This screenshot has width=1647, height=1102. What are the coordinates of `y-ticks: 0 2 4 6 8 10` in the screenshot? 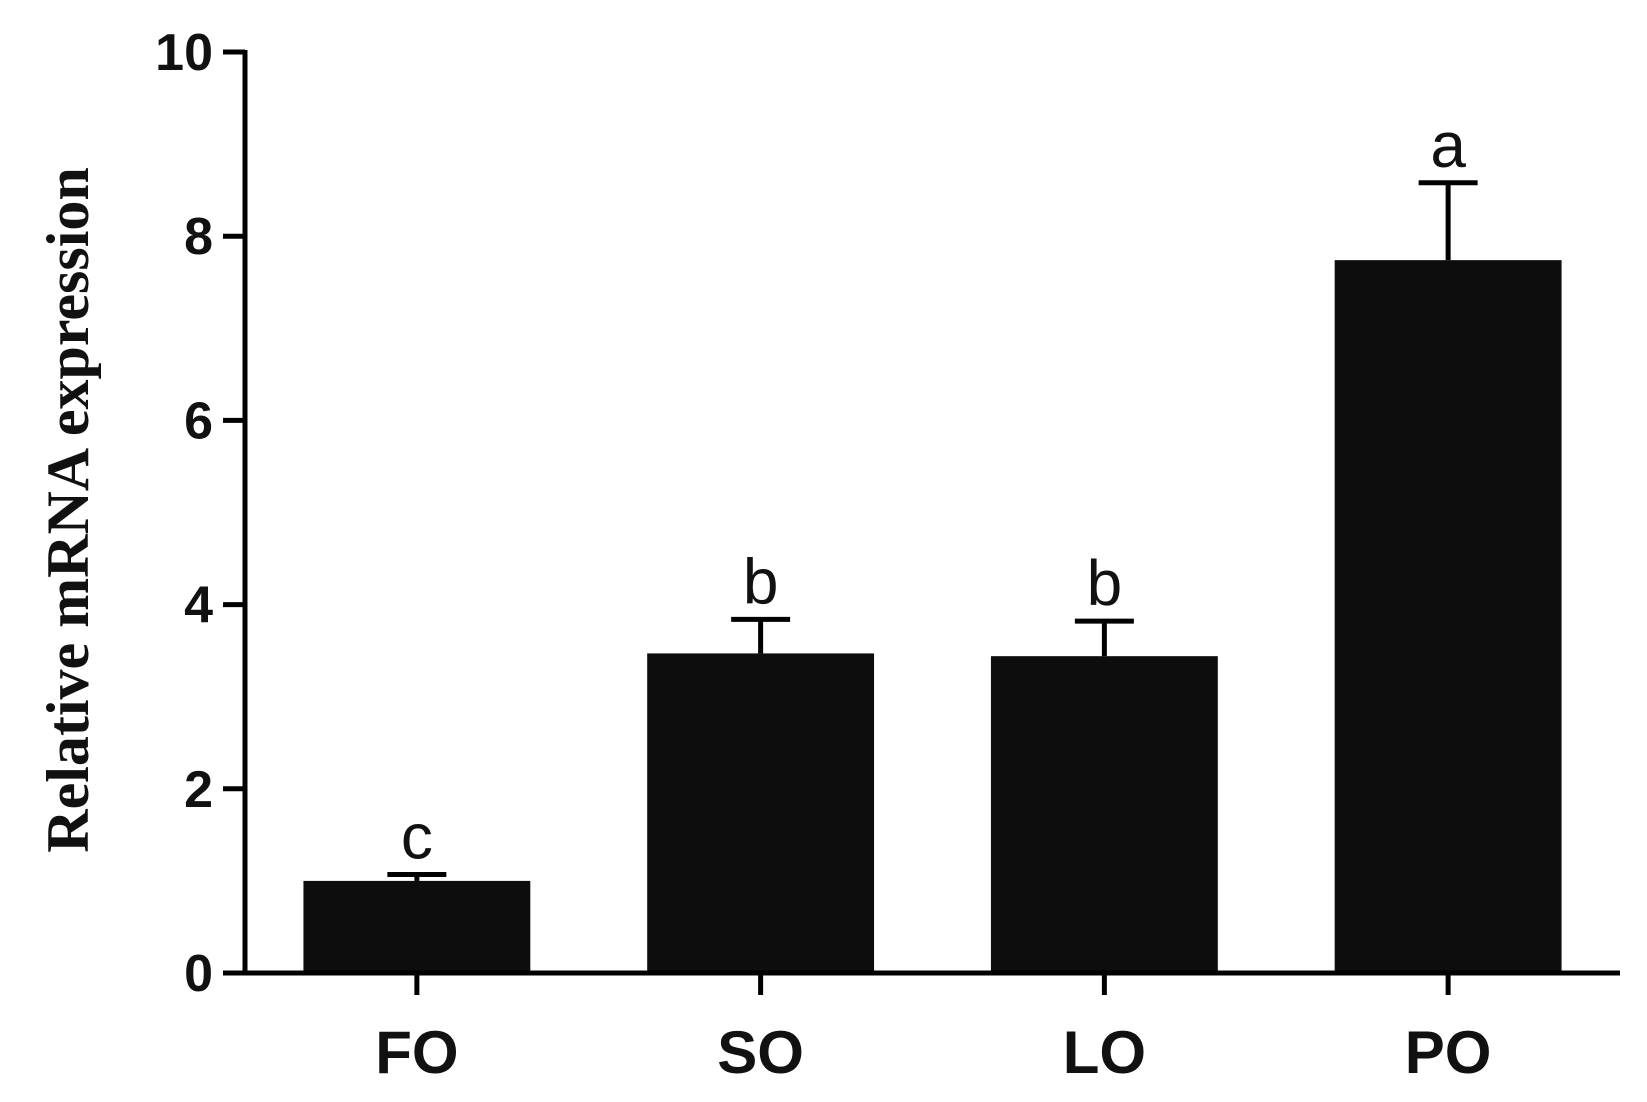 It's located at (200, 513).